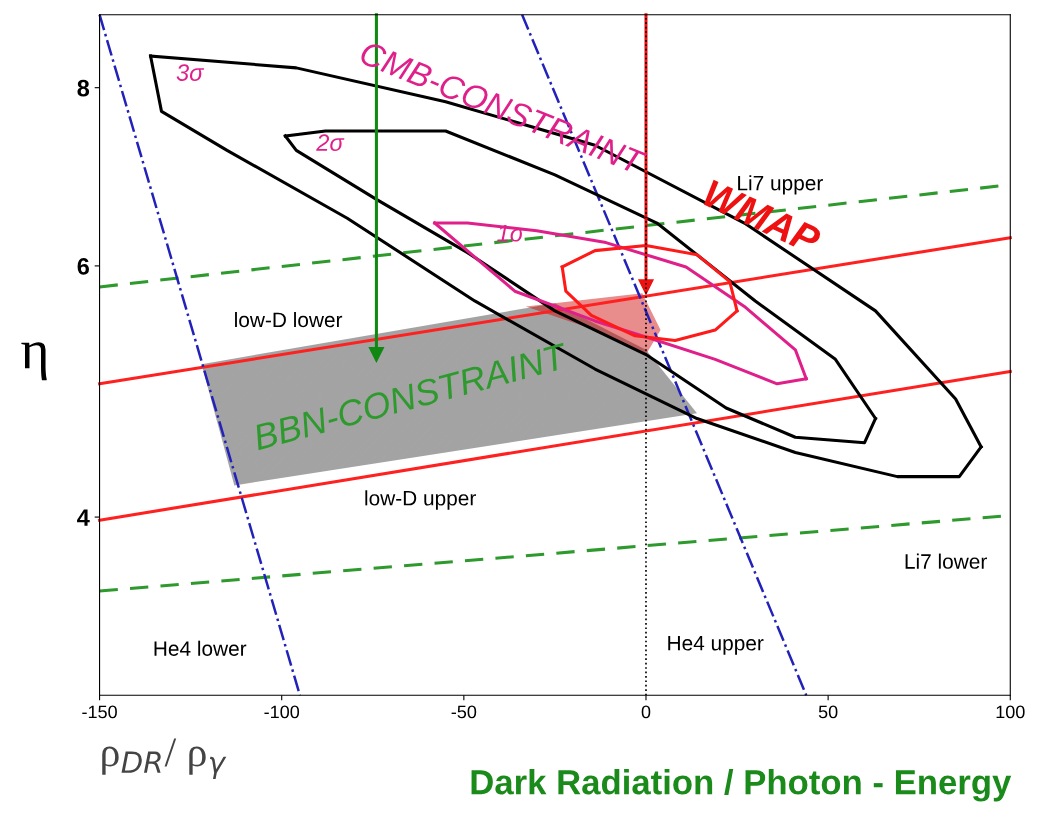  What do you see at coordinates (164, 758) in the screenshot?
I see `x-axis-title: ρ$_{DR}$/ ρ$_{γ}$` at bounding box center [164, 758].